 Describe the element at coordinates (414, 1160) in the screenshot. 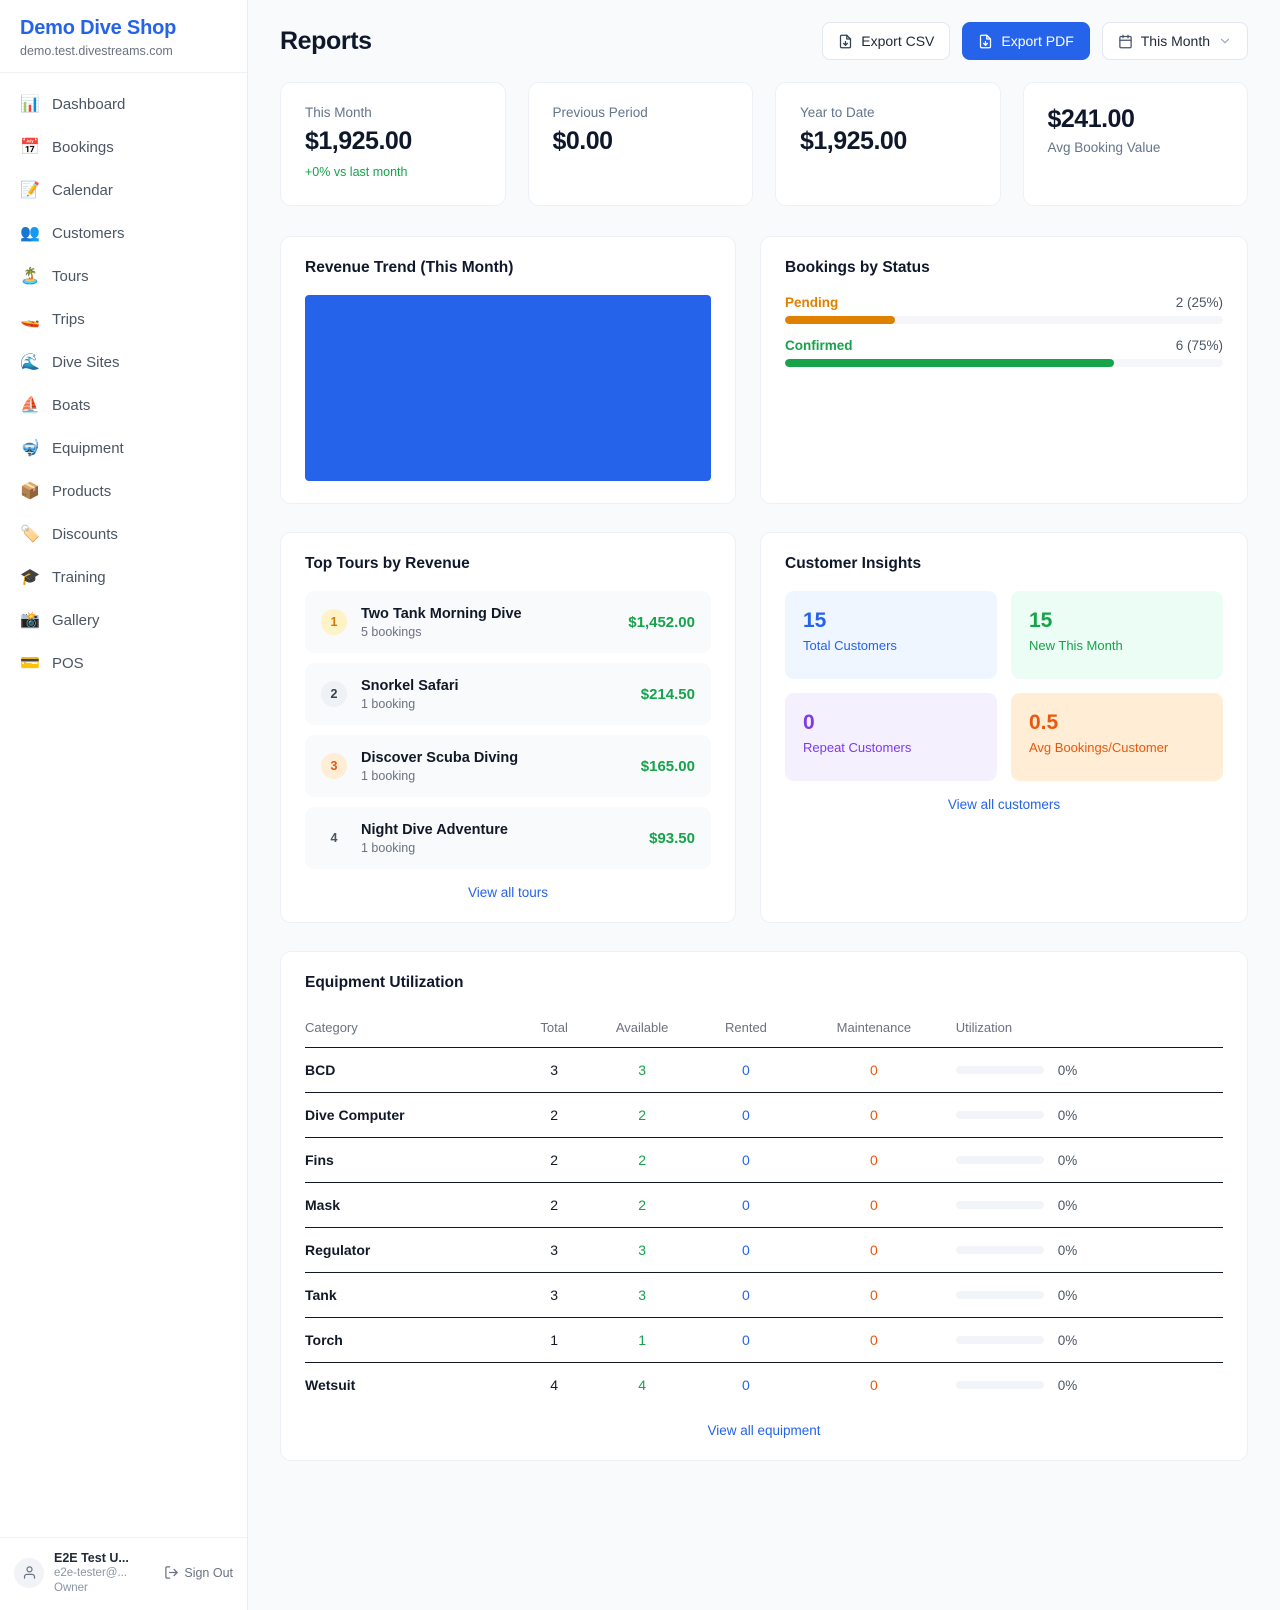

I see `equipment-category: Fins` at that location.